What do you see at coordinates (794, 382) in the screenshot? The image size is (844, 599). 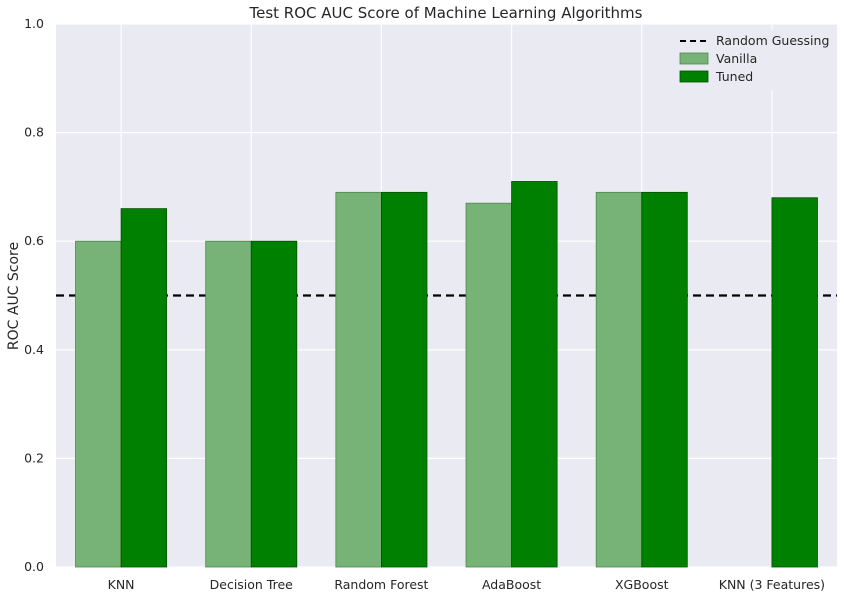 I see `bar-tuned-knn-3-features-` at bounding box center [794, 382].